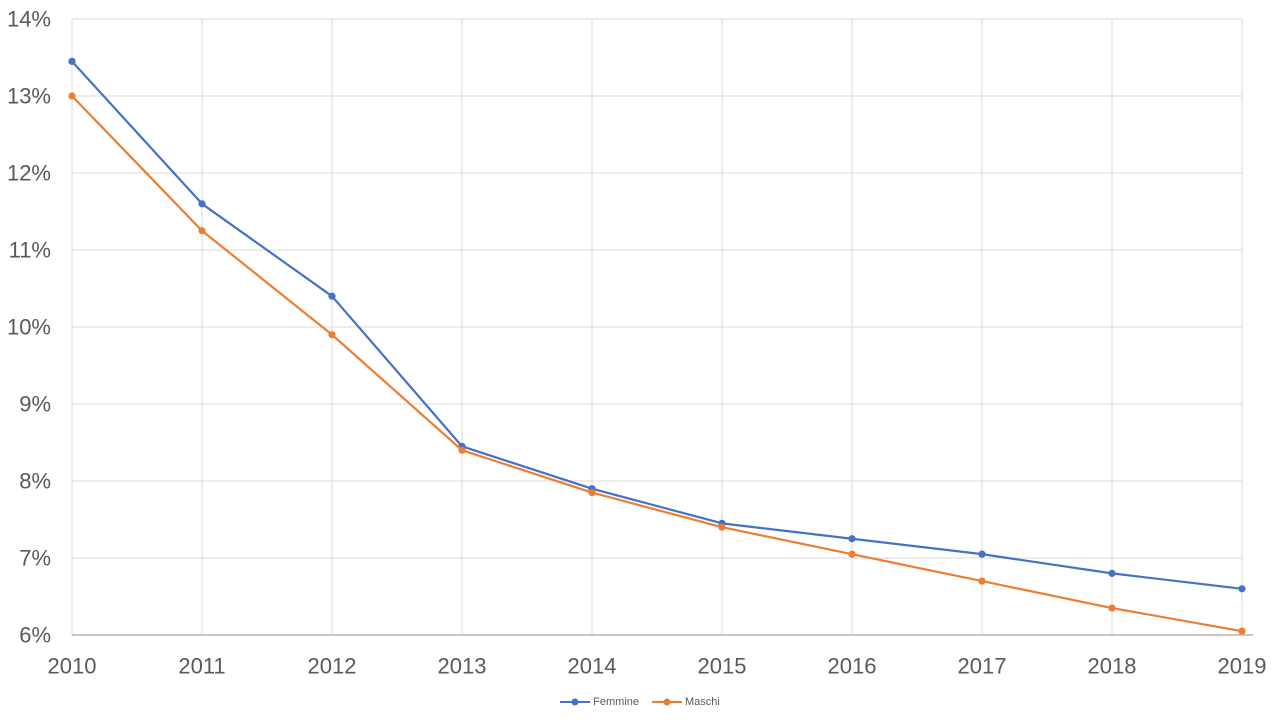 The width and height of the screenshot is (1280, 720). Describe the element at coordinates (1242, 589) in the screenshot. I see `data-point-femmine-2019` at that location.